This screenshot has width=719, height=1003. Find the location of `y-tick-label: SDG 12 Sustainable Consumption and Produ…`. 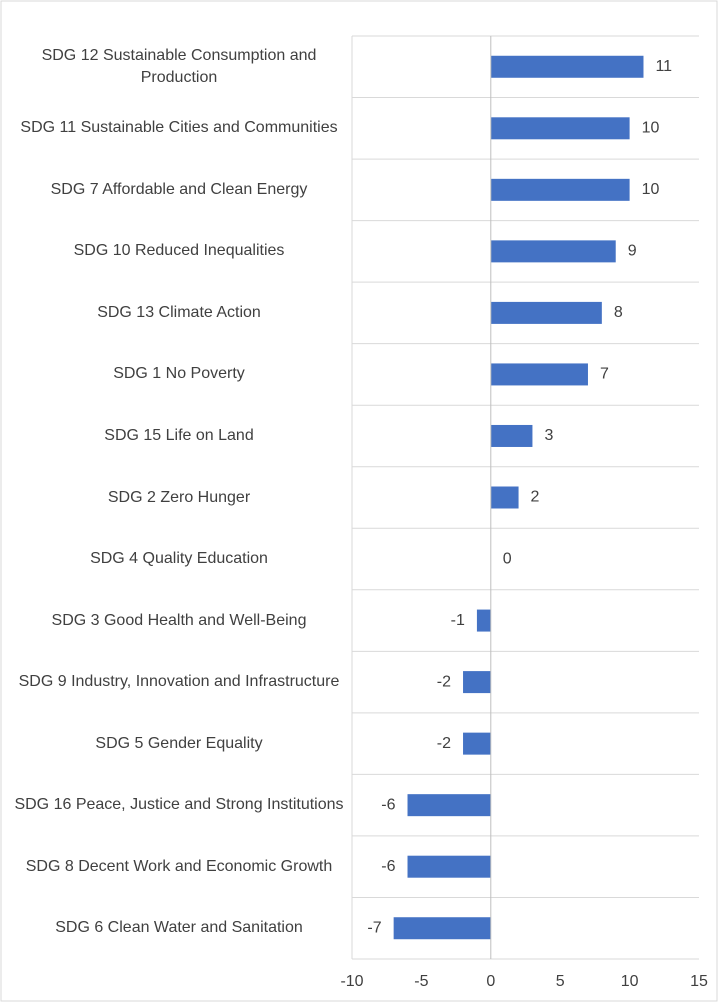

y-tick-label: SDG 12 Sustainable Consumption and Produ… is located at coordinates (179, 66).